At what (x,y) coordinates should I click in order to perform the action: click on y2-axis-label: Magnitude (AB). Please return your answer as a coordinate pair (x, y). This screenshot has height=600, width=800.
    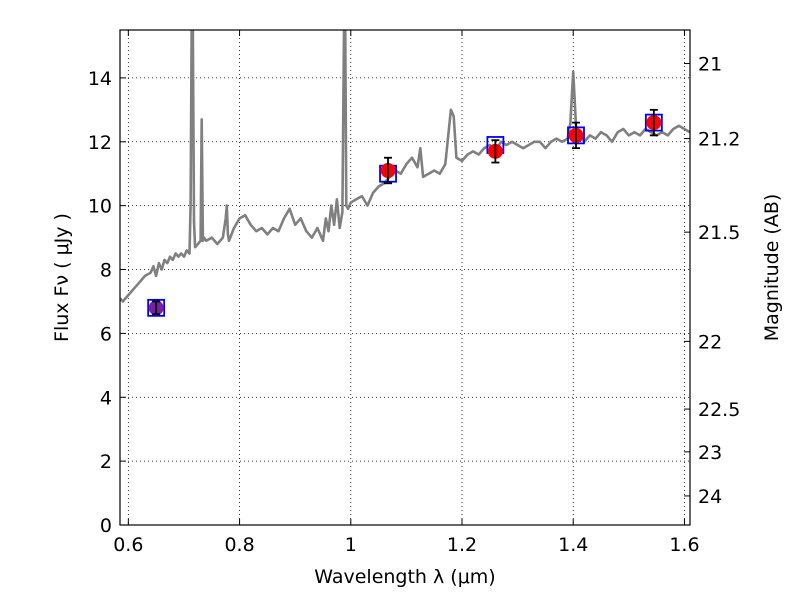
    Looking at the image, I should click on (772, 268).